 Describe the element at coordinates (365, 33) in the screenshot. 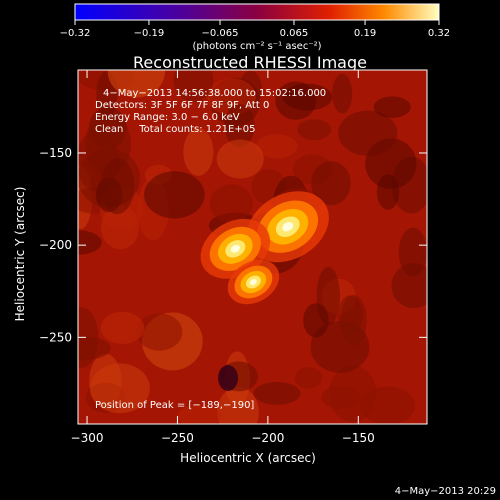

I see `colorbar-tick-label: 0.19` at that location.